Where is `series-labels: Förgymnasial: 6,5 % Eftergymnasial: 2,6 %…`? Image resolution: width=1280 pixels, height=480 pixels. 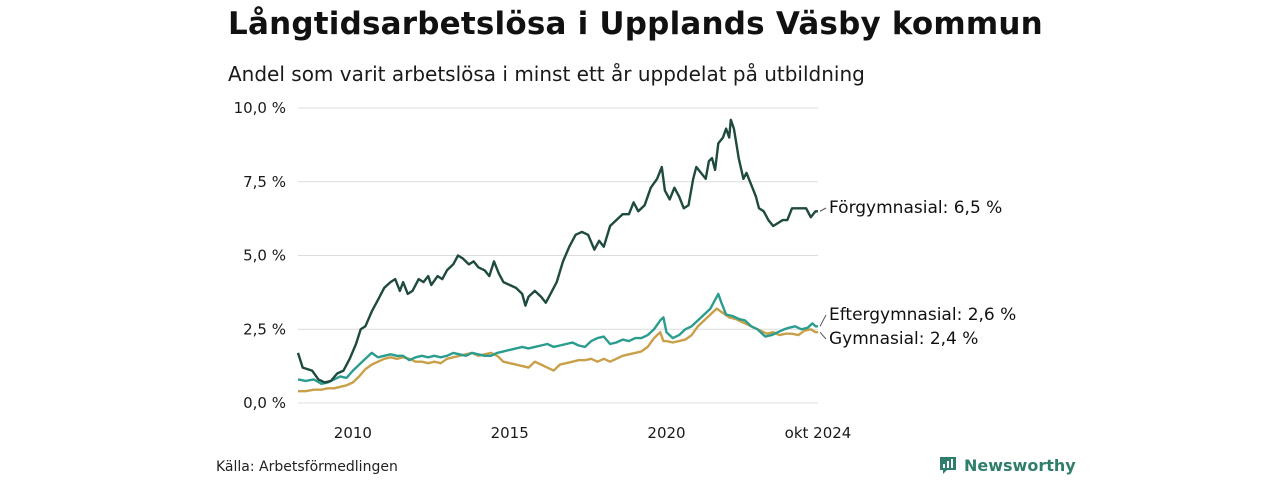
series-labels: Förgymnasial: 6,5 % Eftergymnasial: 2,6 %… is located at coordinates (917, 273).